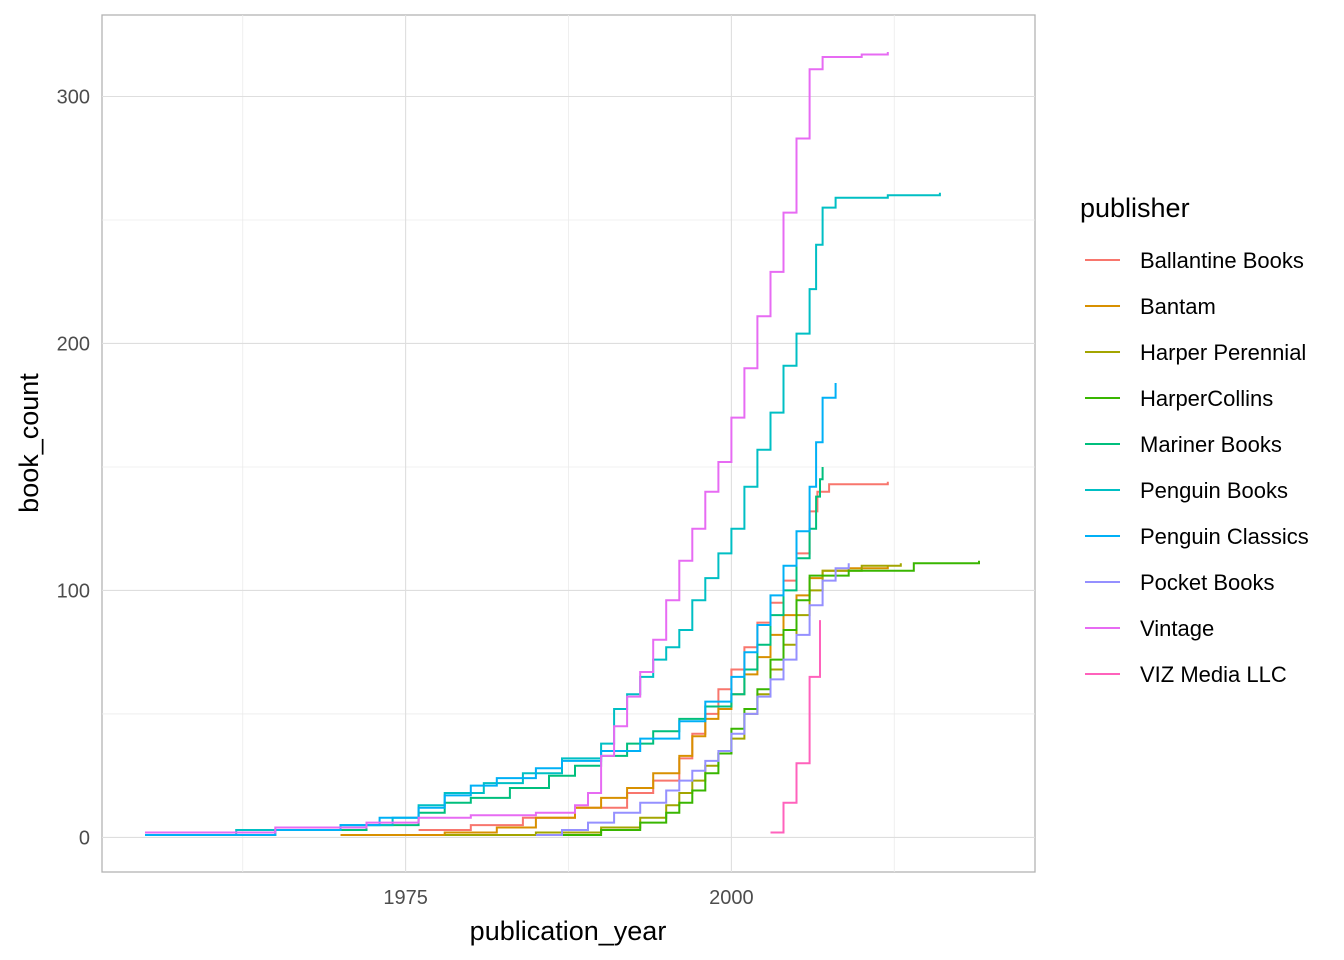 Image resolution: width=1344 pixels, height=960 pixels. Describe the element at coordinates (73, 344) in the screenshot. I see `y-tick-label: 200` at that location.